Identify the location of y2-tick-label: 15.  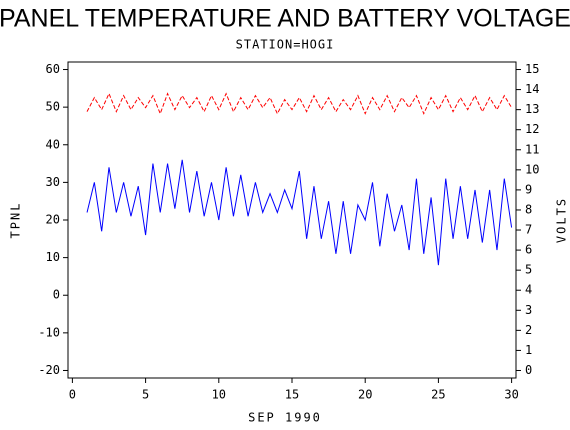
(532, 69).